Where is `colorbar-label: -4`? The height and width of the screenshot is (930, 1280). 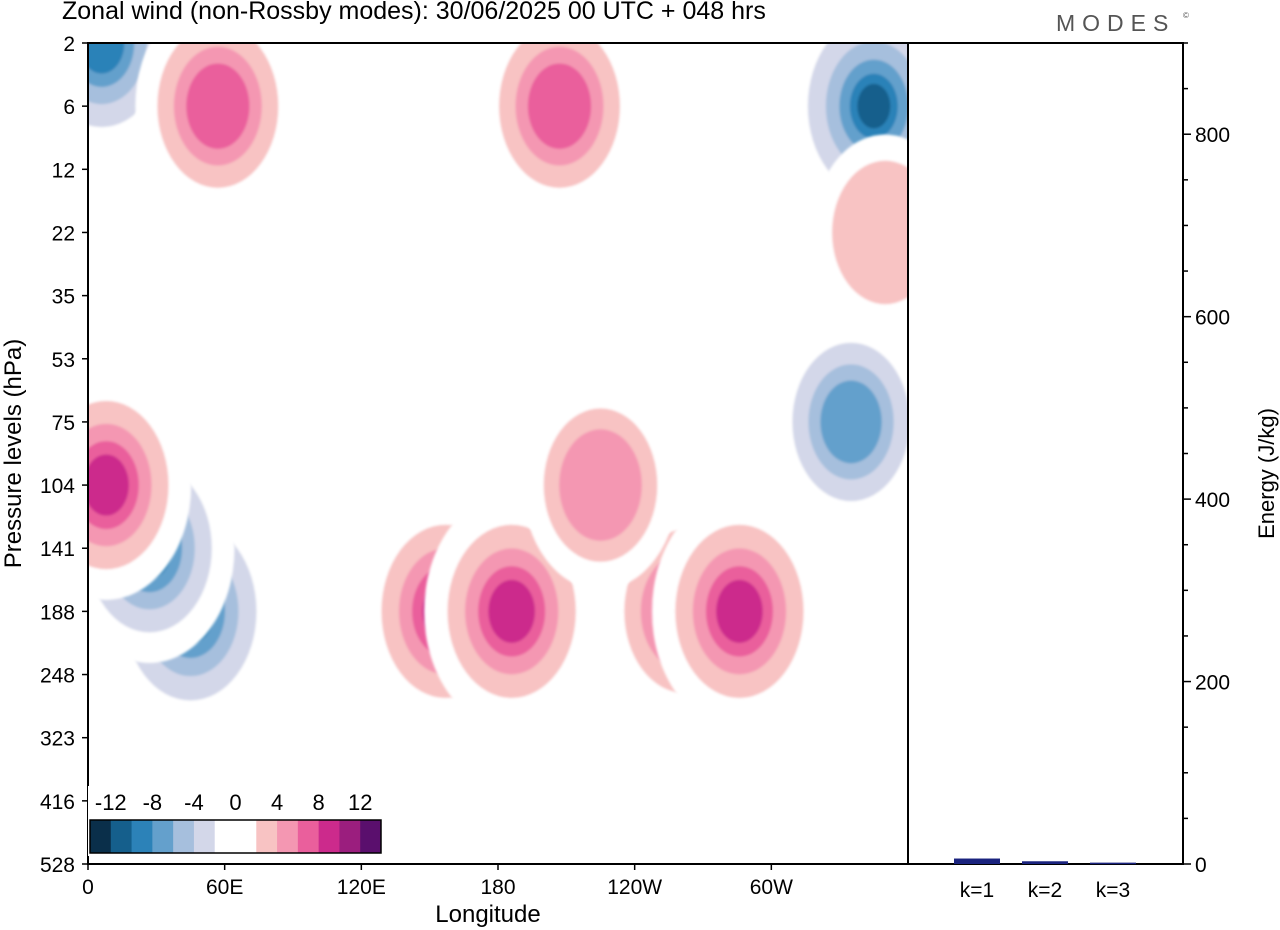 colorbar-label: -4 is located at coordinates (194, 802).